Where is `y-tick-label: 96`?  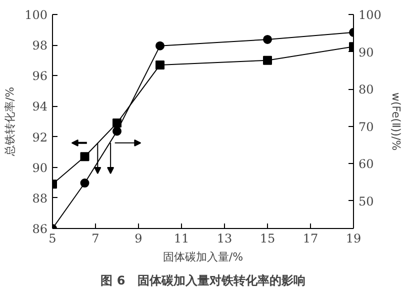
y-tick-label: 96 is located at coordinates (40, 76).